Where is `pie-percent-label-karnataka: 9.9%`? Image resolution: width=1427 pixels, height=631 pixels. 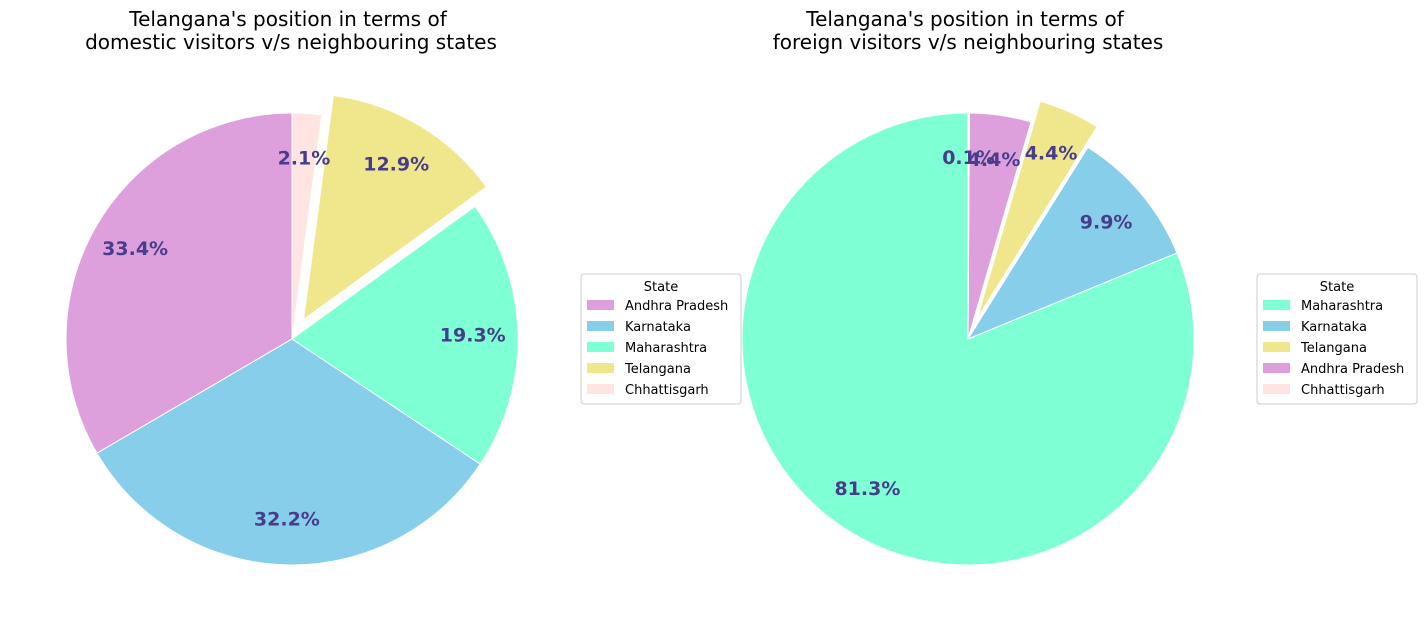 pie-percent-label-karnataka: 9.9% is located at coordinates (1106, 222).